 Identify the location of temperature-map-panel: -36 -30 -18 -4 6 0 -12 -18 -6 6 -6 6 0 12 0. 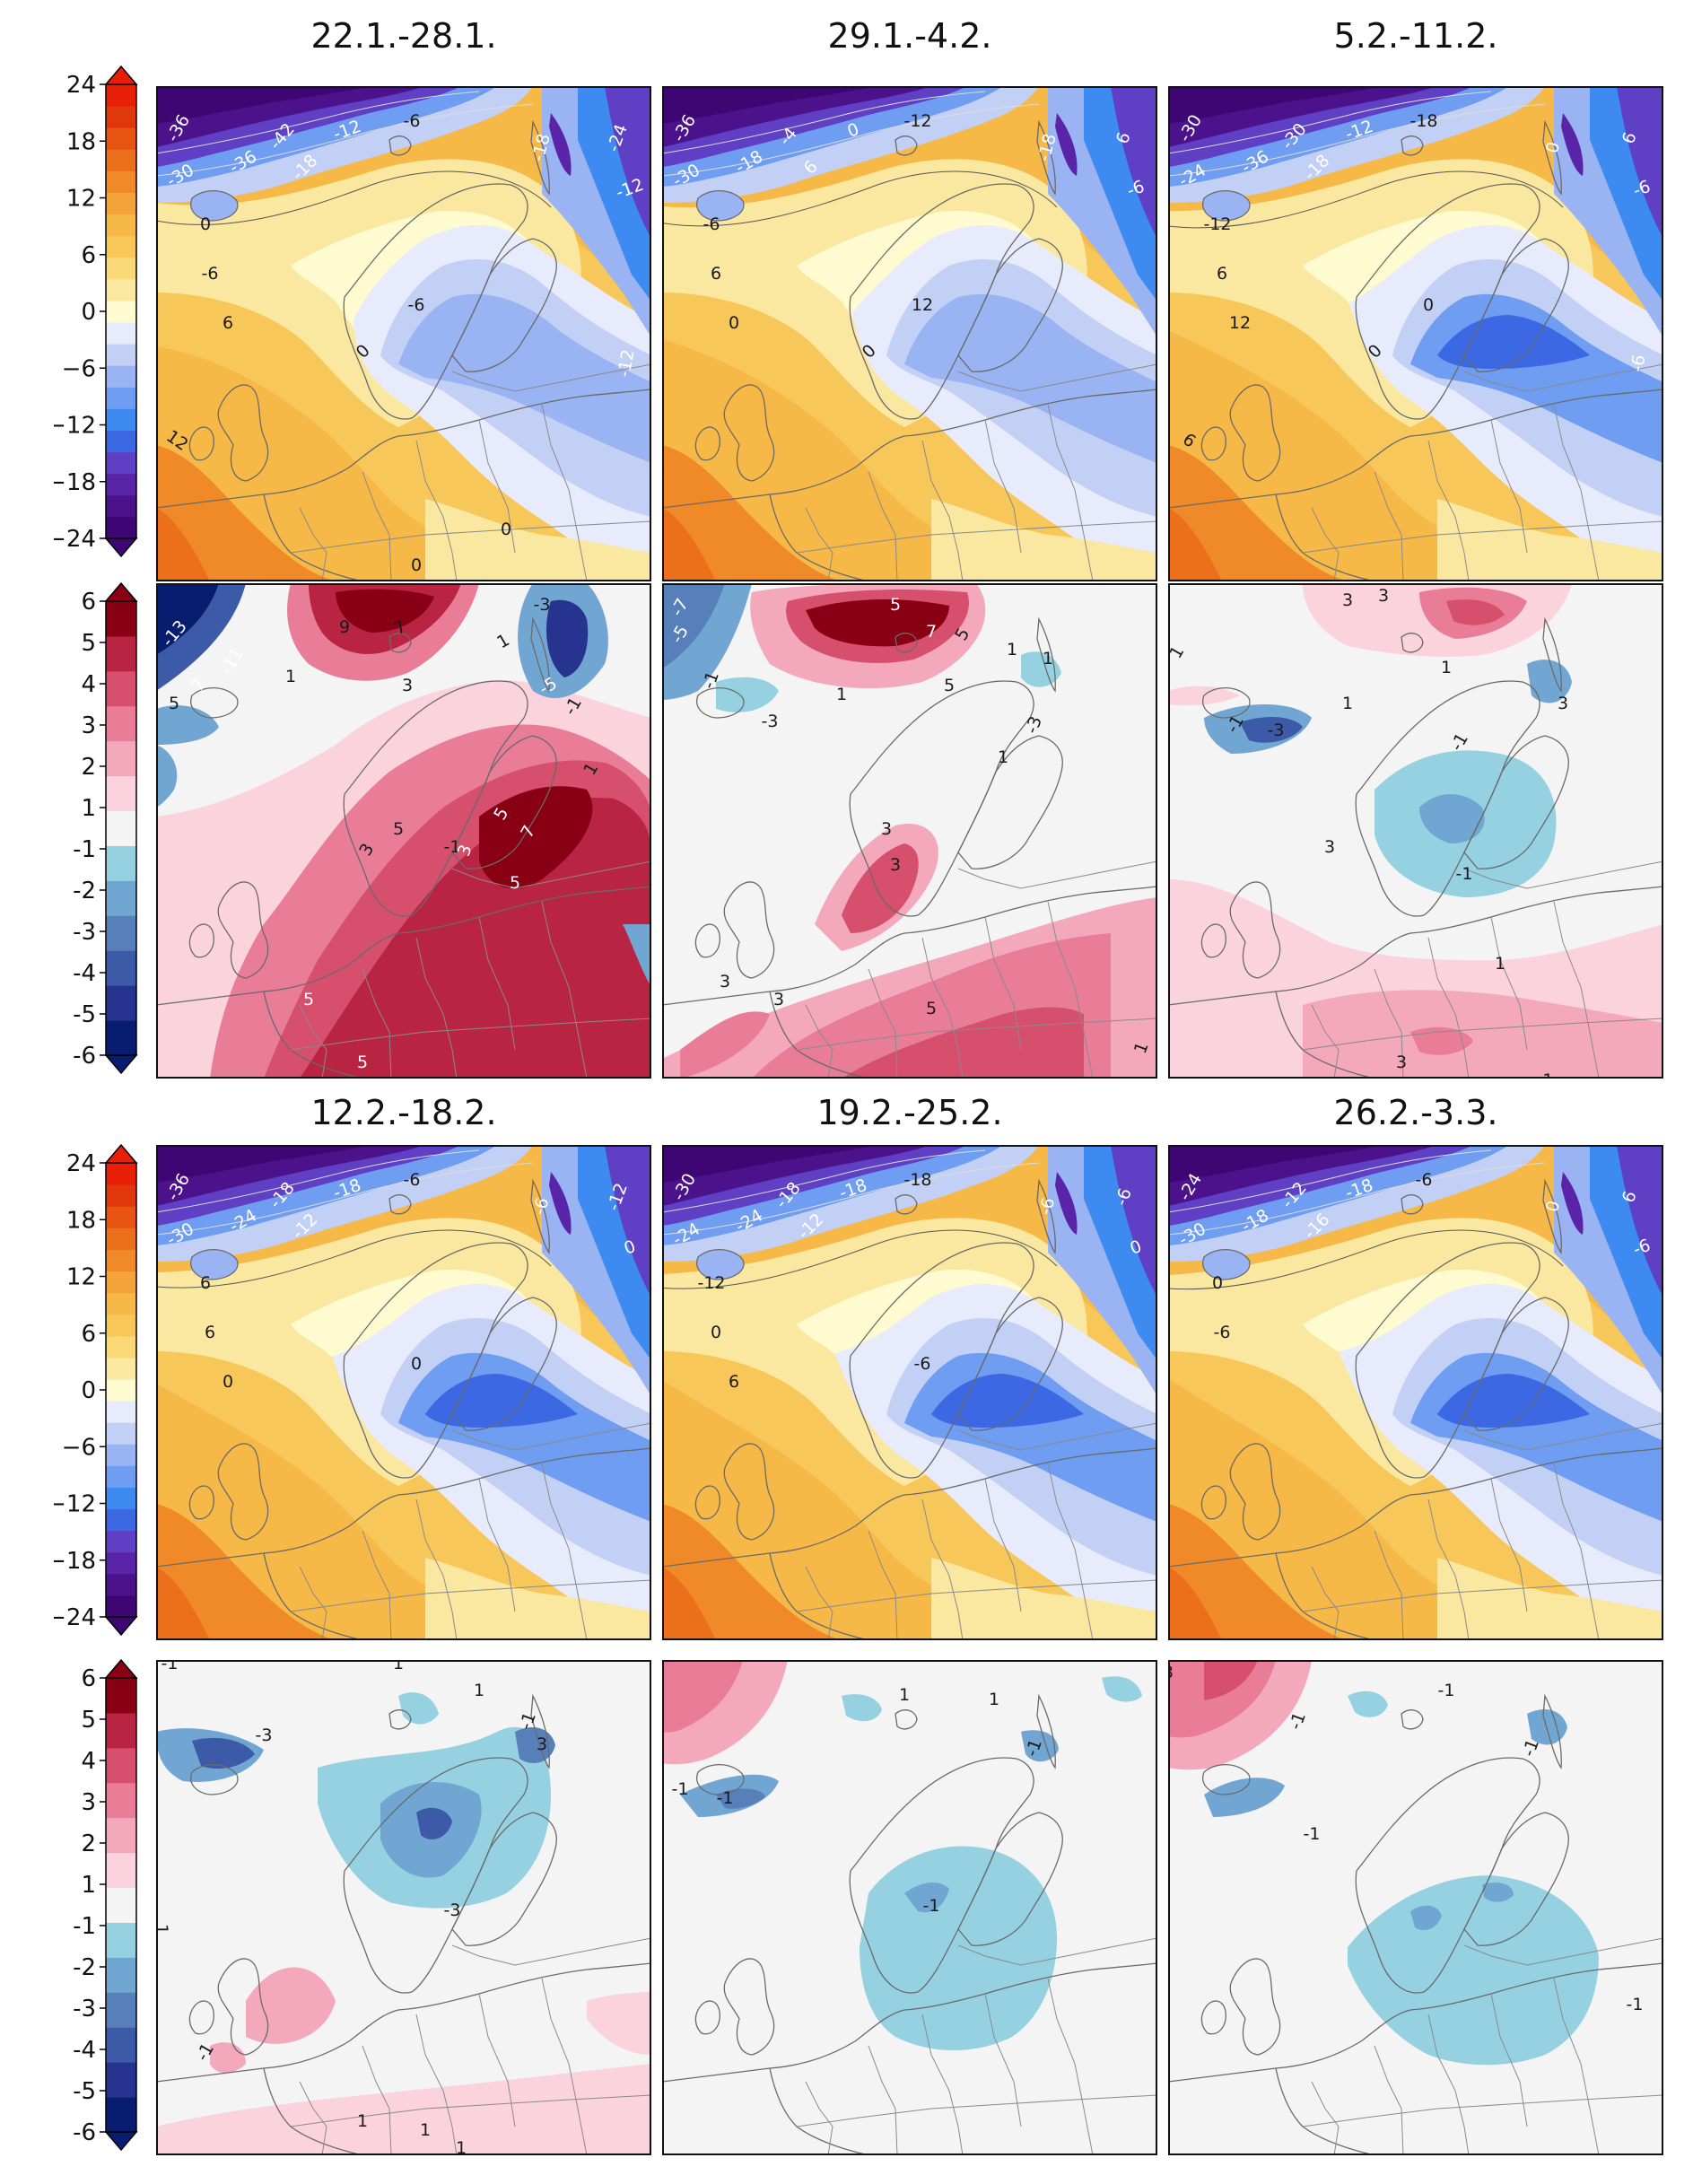
(909, 333).